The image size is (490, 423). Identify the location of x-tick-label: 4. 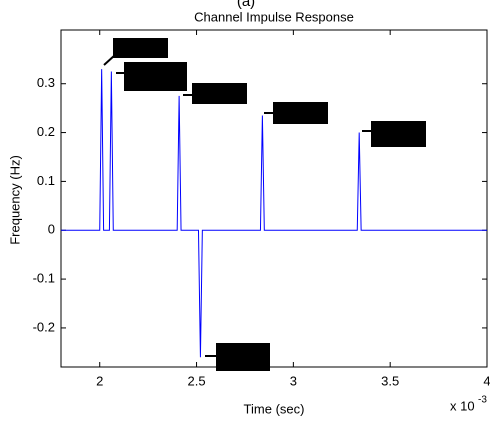
(486, 380).